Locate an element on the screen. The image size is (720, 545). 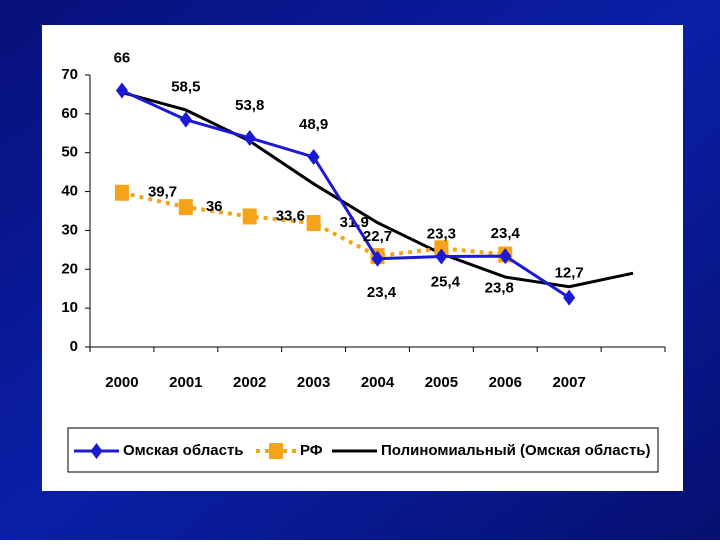
x-tick-label: 2003 is located at coordinates (313, 382).